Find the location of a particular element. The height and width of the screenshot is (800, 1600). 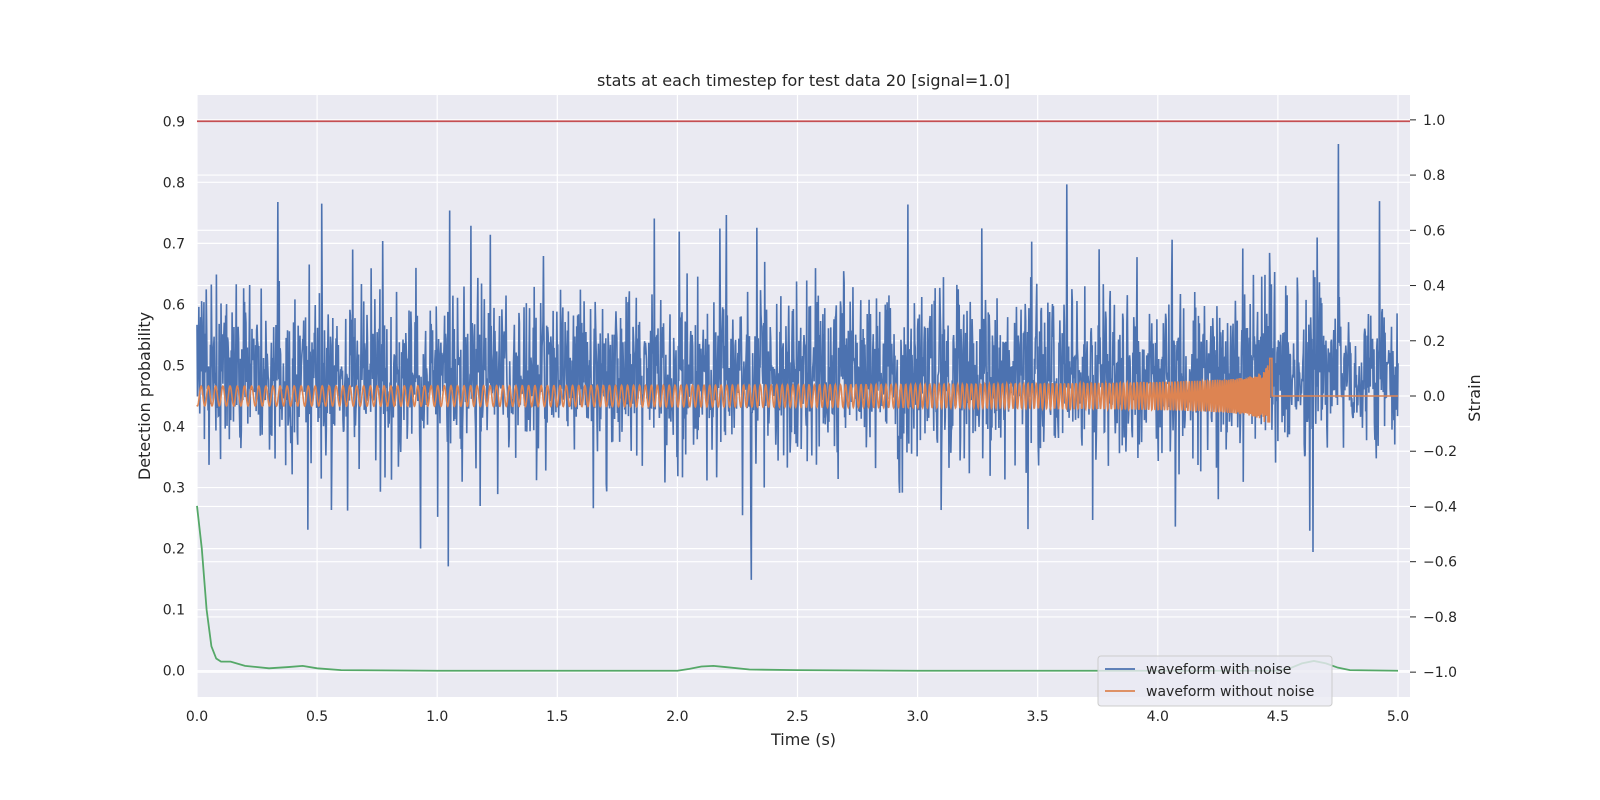

y2-tick-label: 0.6 is located at coordinates (1434, 231).